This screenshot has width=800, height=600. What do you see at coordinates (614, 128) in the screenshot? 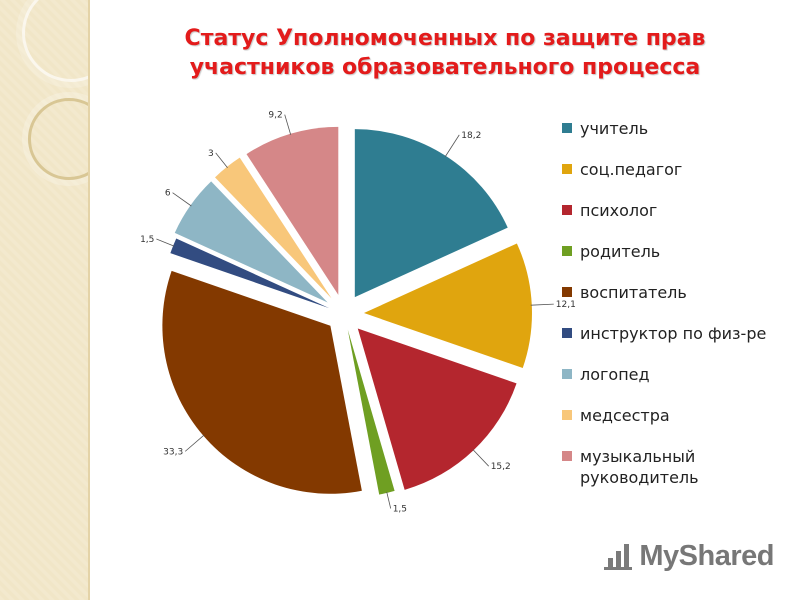
I see `legend-label: учитель` at bounding box center [614, 128].